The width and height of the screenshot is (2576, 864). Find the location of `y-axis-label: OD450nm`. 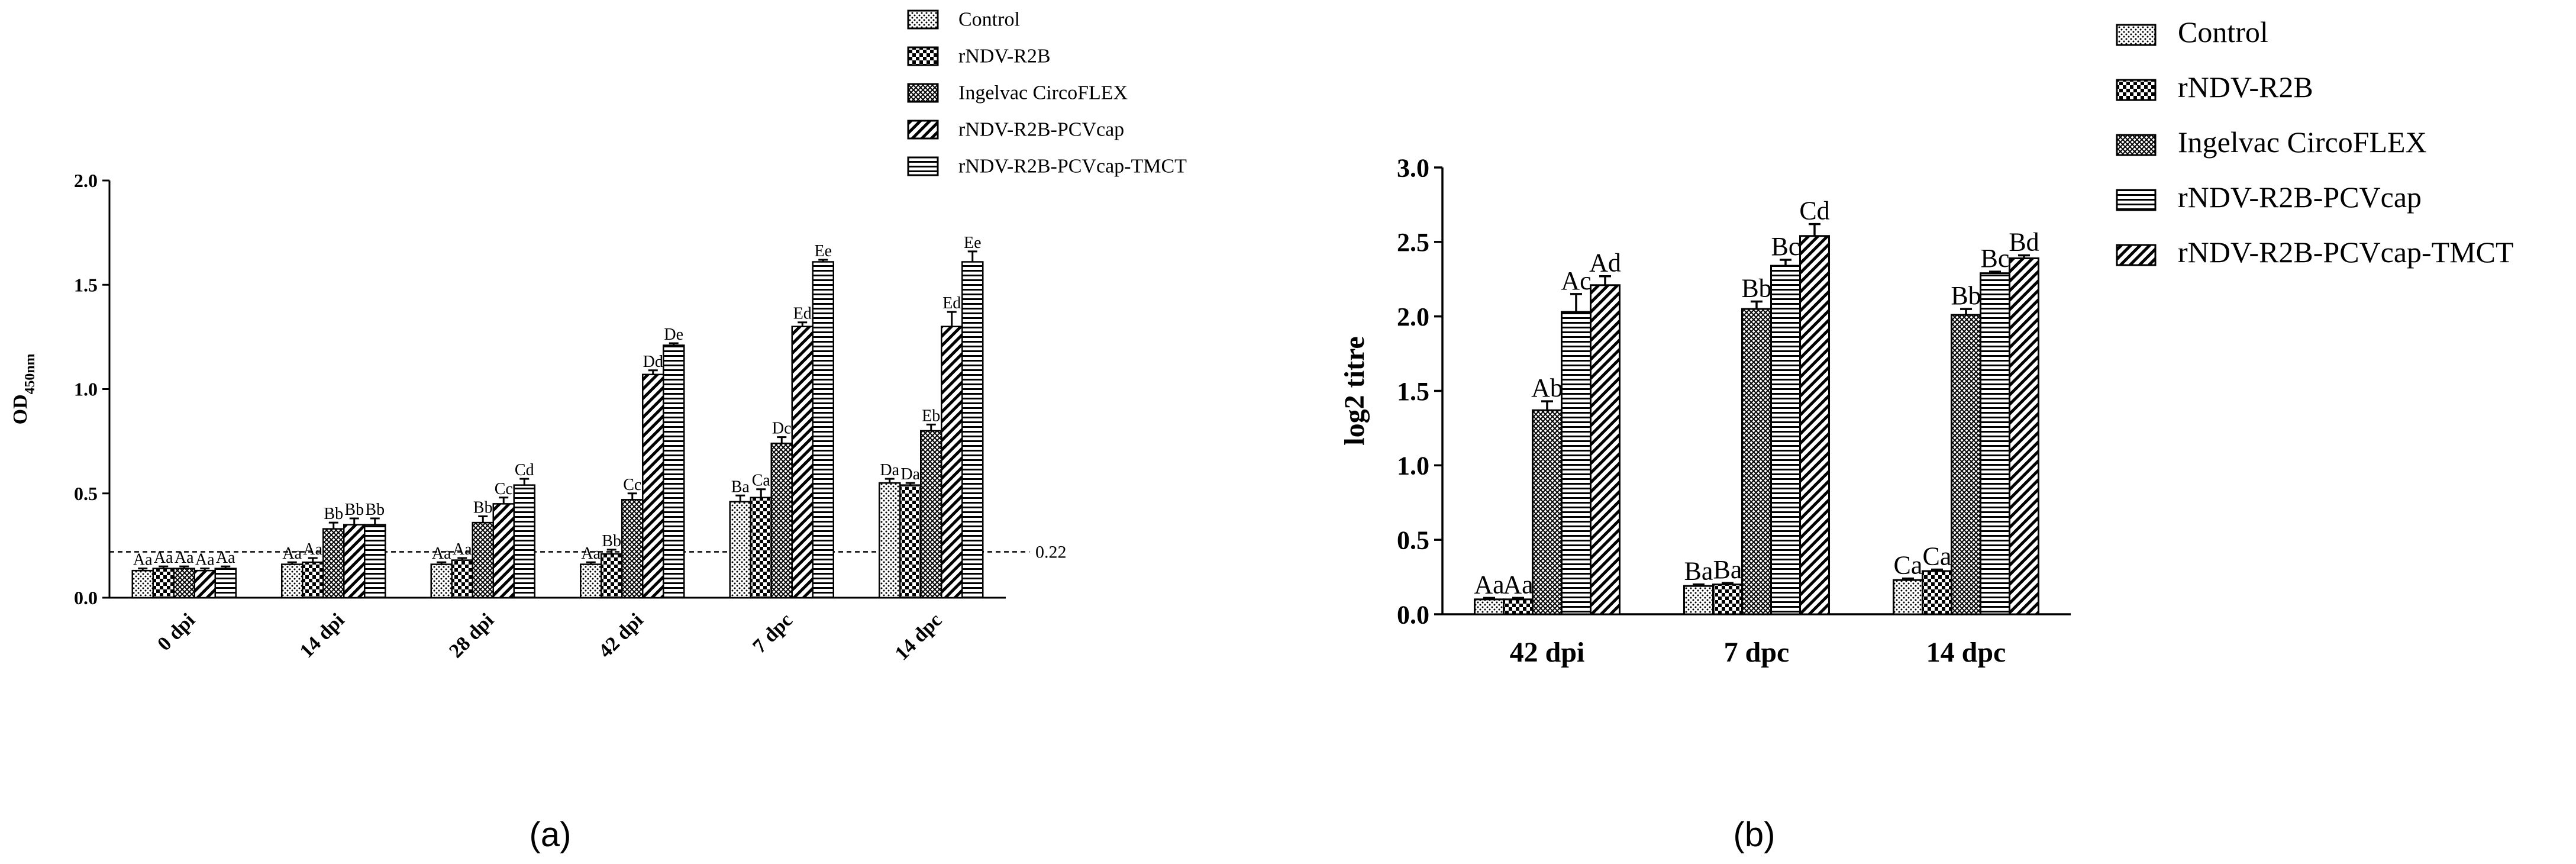

y-axis-label: OD450nm is located at coordinates (23, 388).